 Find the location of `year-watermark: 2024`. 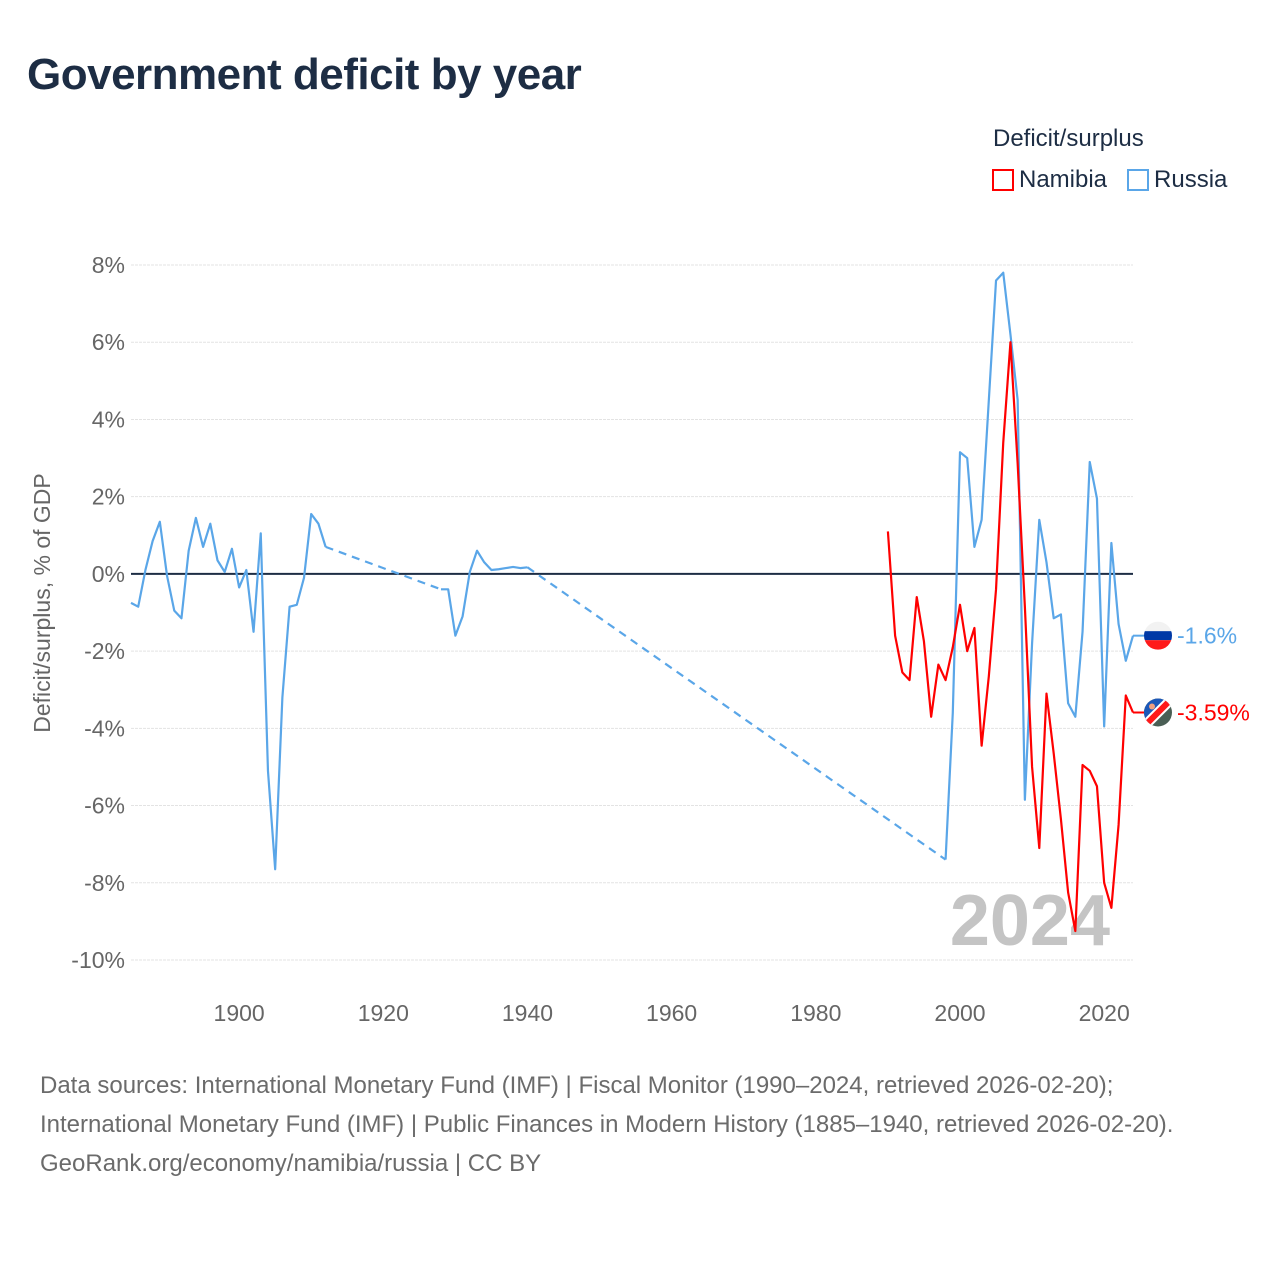

year-watermark: 2024 is located at coordinates (1030, 921).